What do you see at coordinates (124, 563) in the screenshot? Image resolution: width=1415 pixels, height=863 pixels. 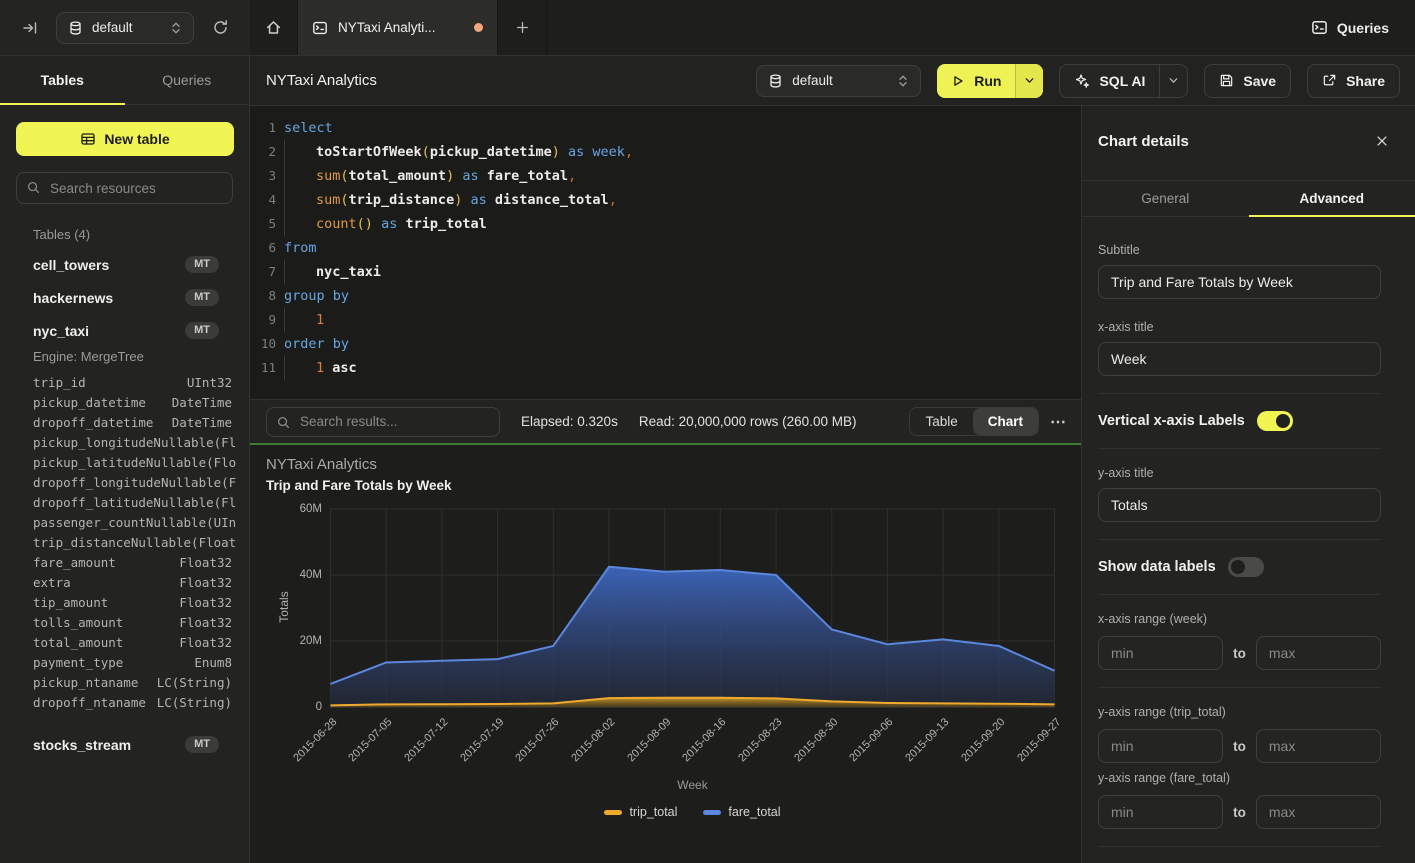 I see `column-row-fare_amount: fare_amount Float32` at bounding box center [124, 563].